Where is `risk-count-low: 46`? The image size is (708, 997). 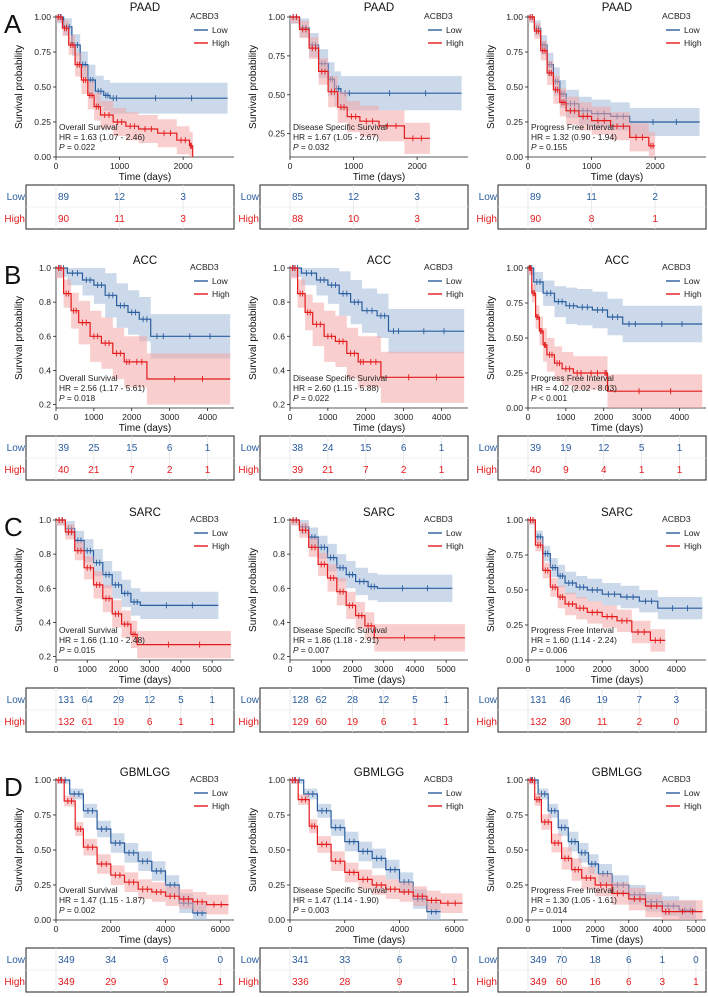 risk-count-low: 46 is located at coordinates (566, 700).